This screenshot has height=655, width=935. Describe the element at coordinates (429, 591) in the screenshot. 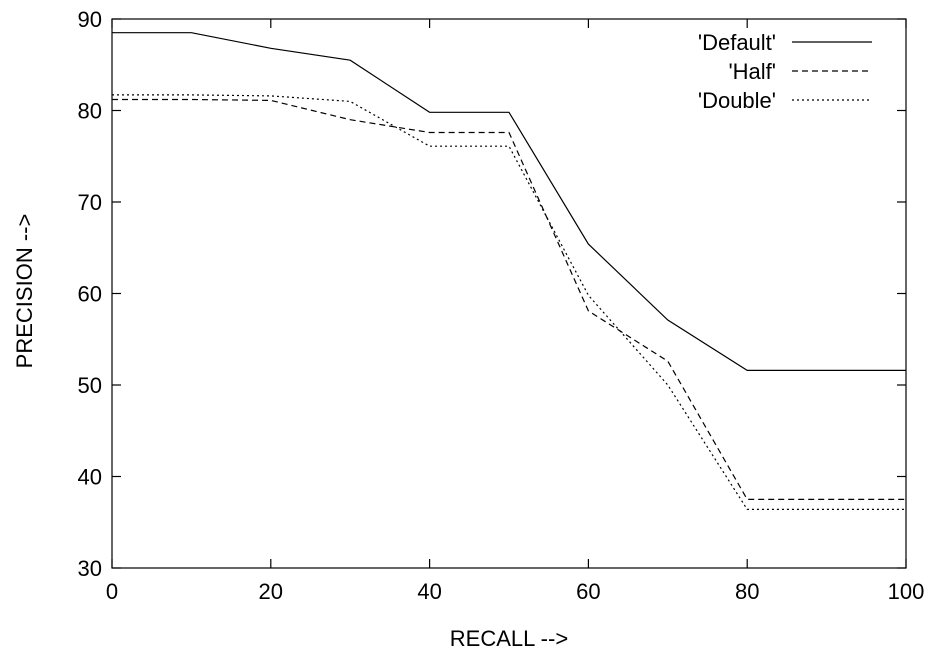

I see `x-tick-label: 40` at that location.